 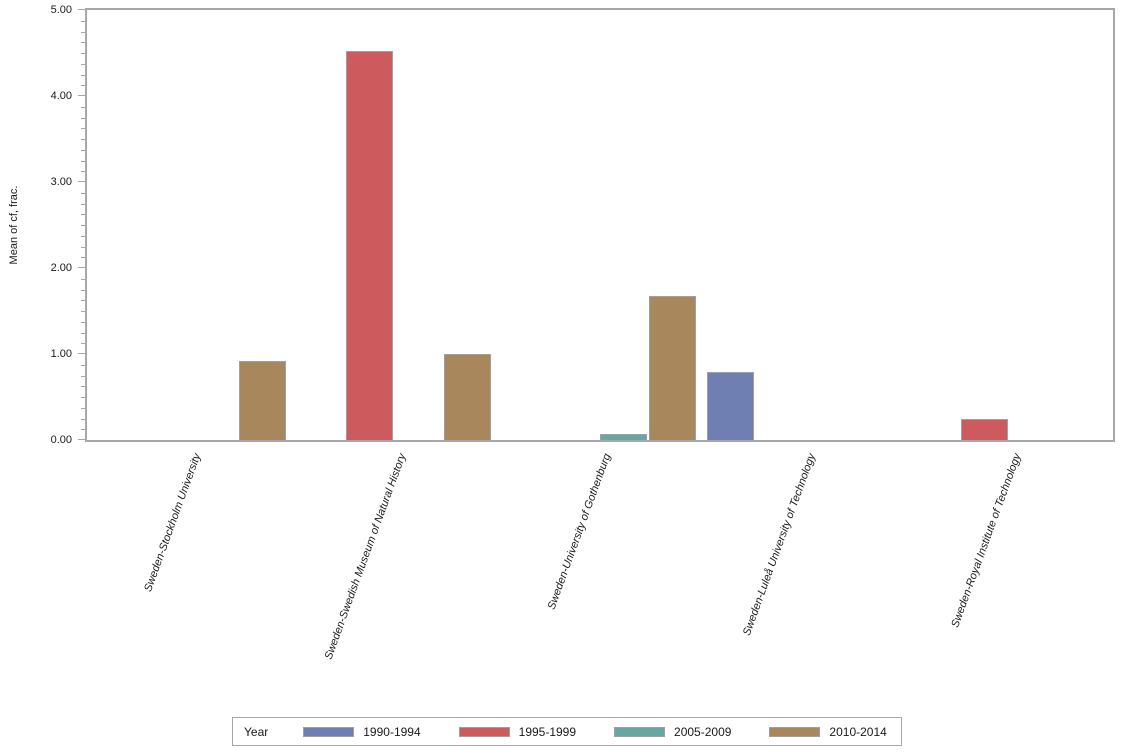 What do you see at coordinates (467, 397) in the screenshot?
I see `bar-2010-2014-cat2` at bounding box center [467, 397].